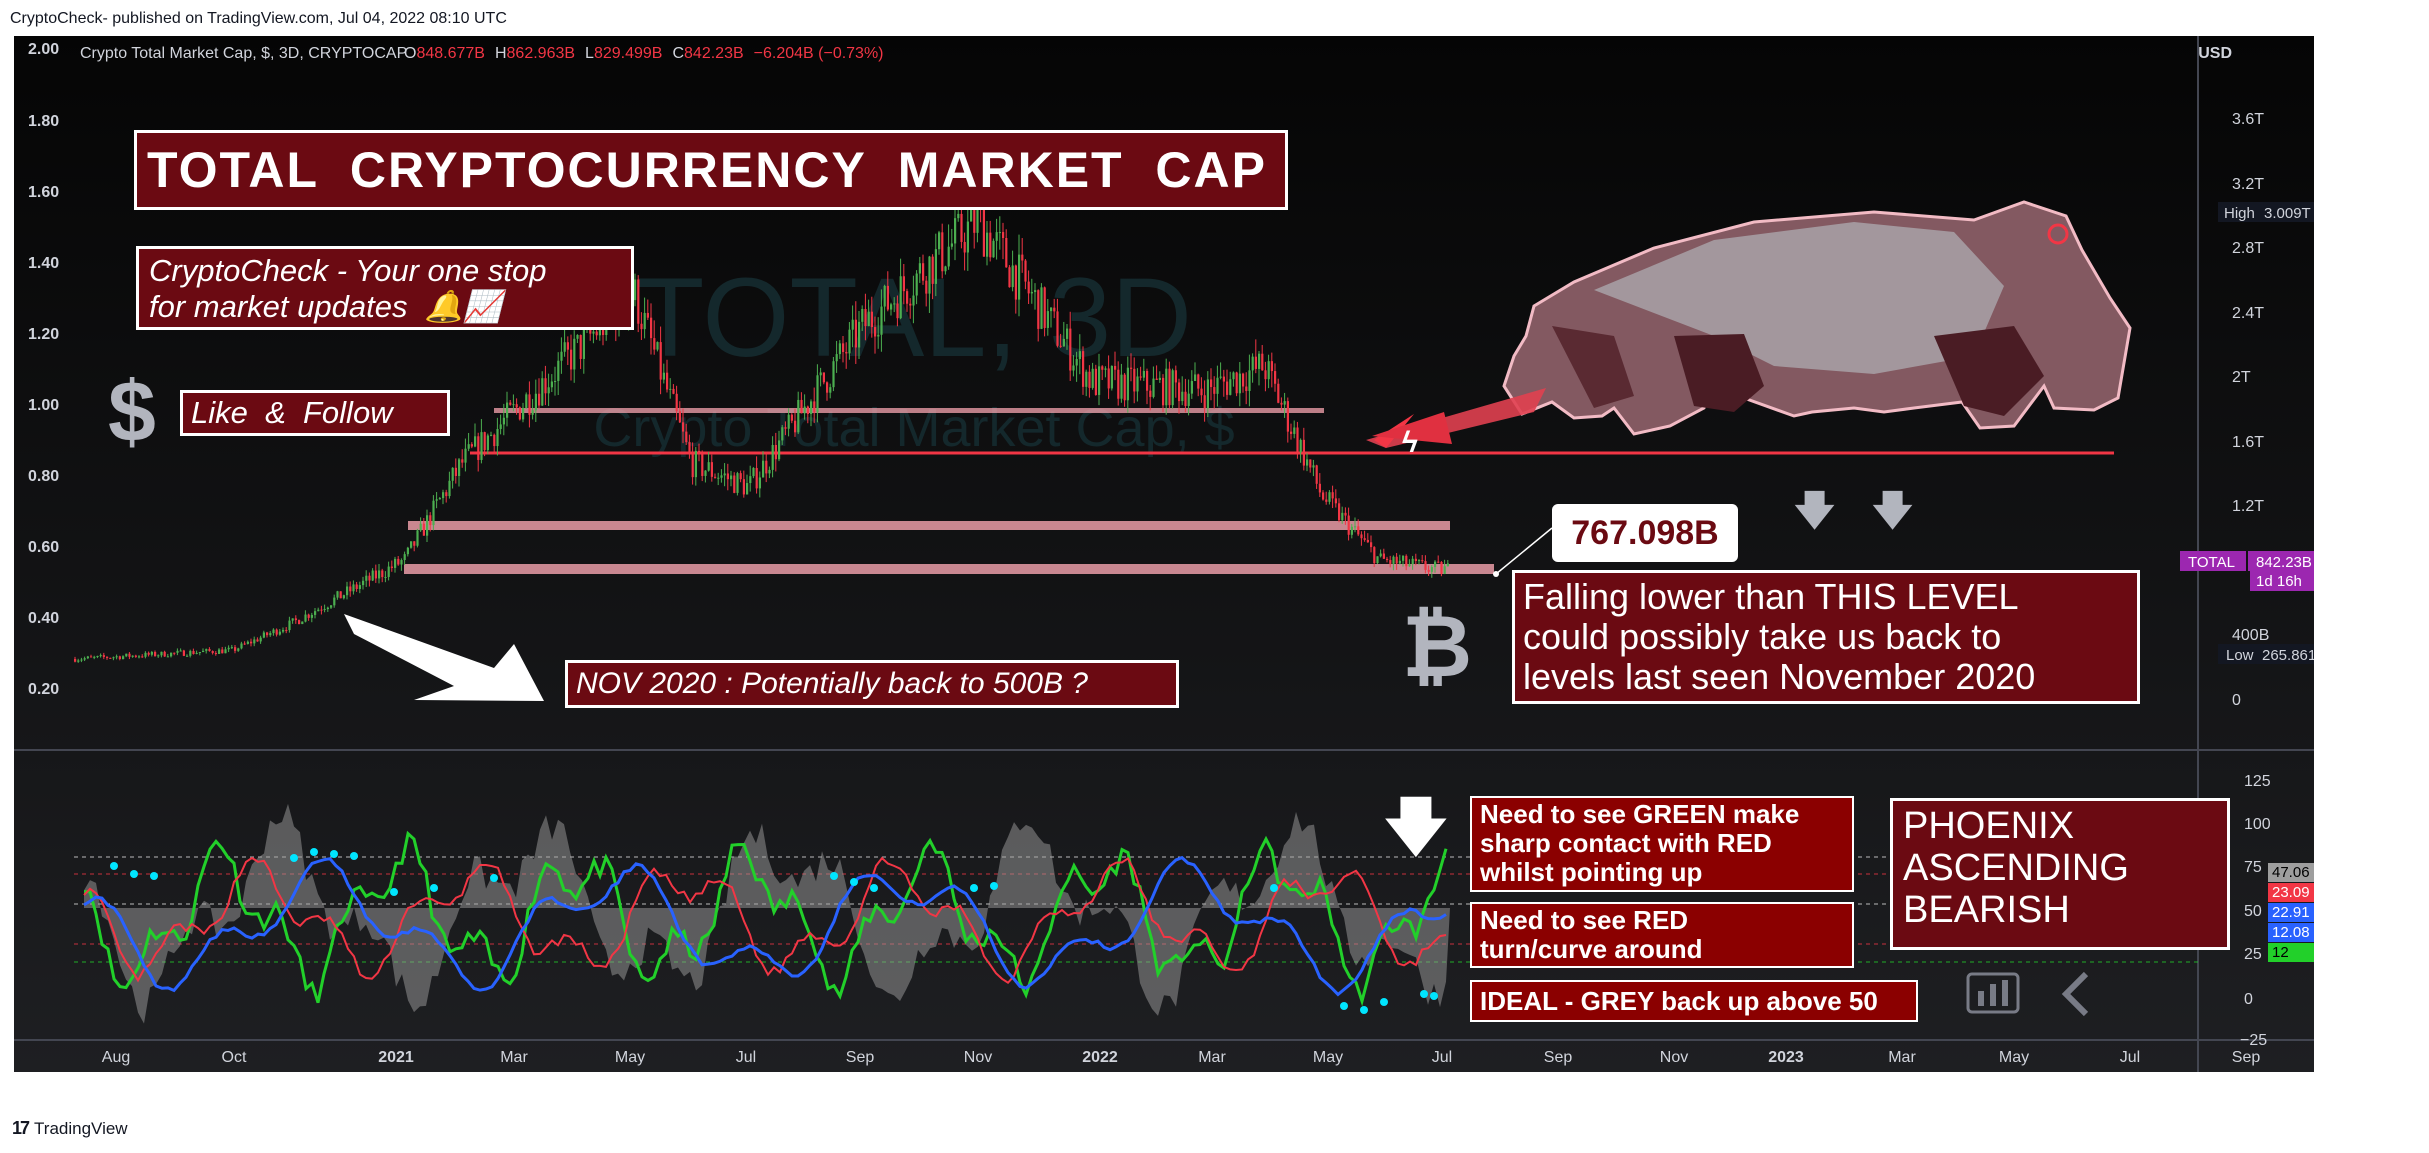 This screenshot has width=2429, height=1153. I want to click on time-tick: Oct, so click(234, 1057).